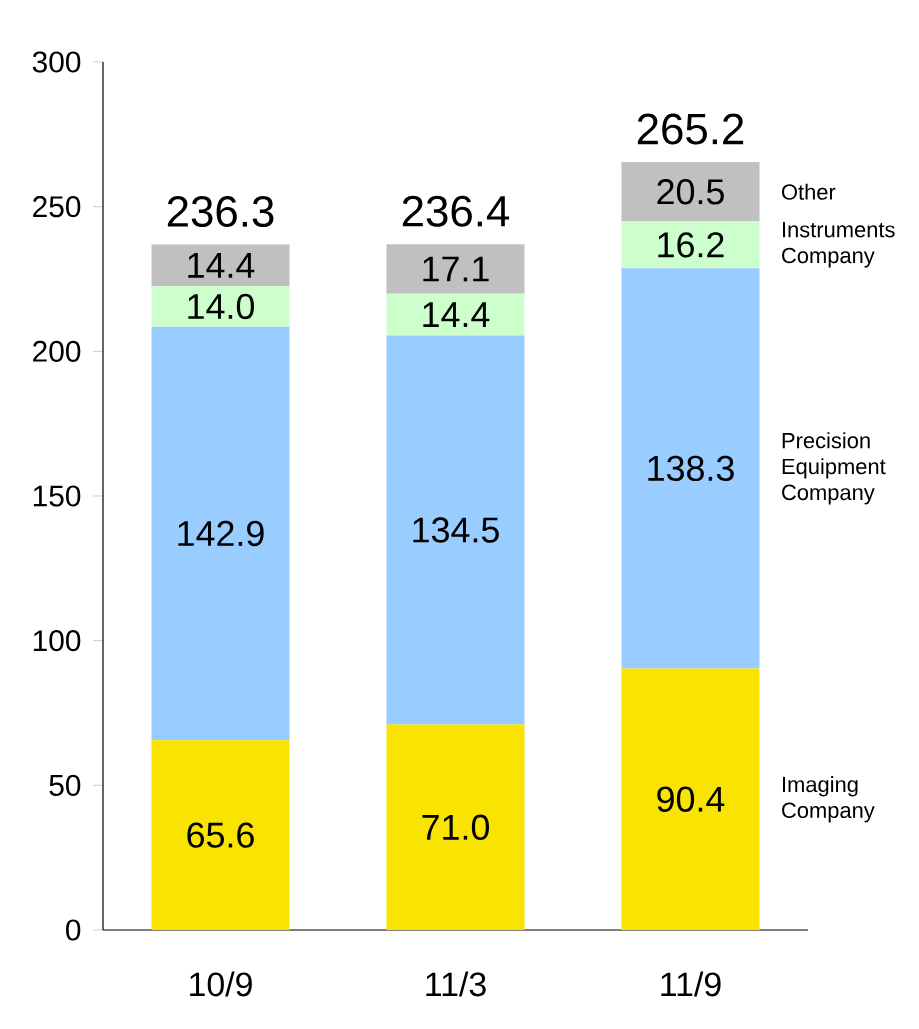  I want to click on x-tick-label: 10/9, so click(221, 984).